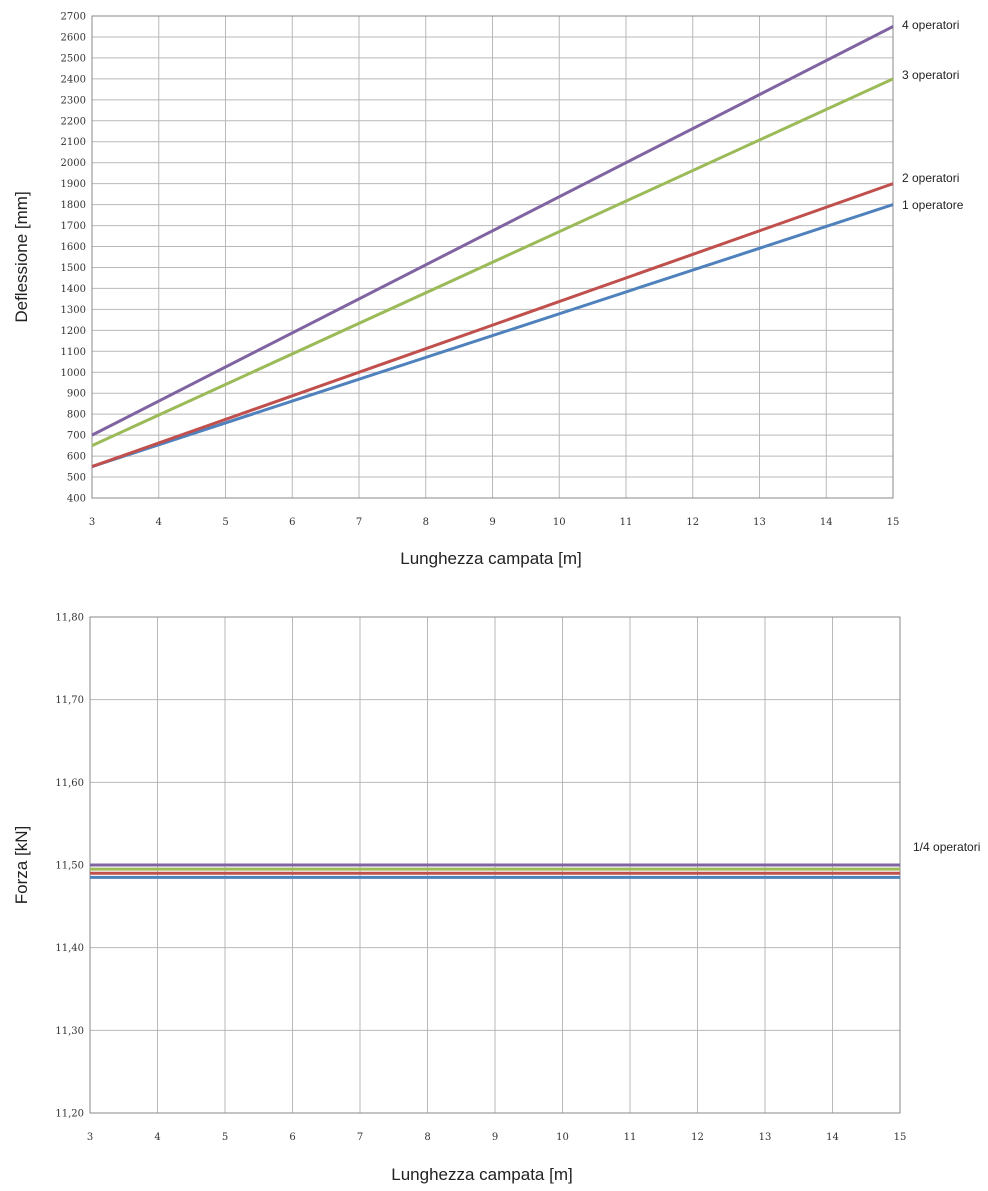 This screenshot has width=988, height=1191. What do you see at coordinates (73, 373) in the screenshot?
I see `y-tick-label: 1000` at bounding box center [73, 373].